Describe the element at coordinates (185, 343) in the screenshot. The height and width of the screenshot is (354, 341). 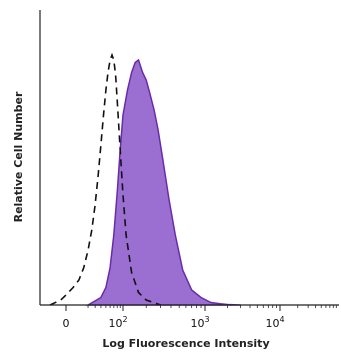
I see `x-axis-title: Log Fluorescence Intensity` at that location.